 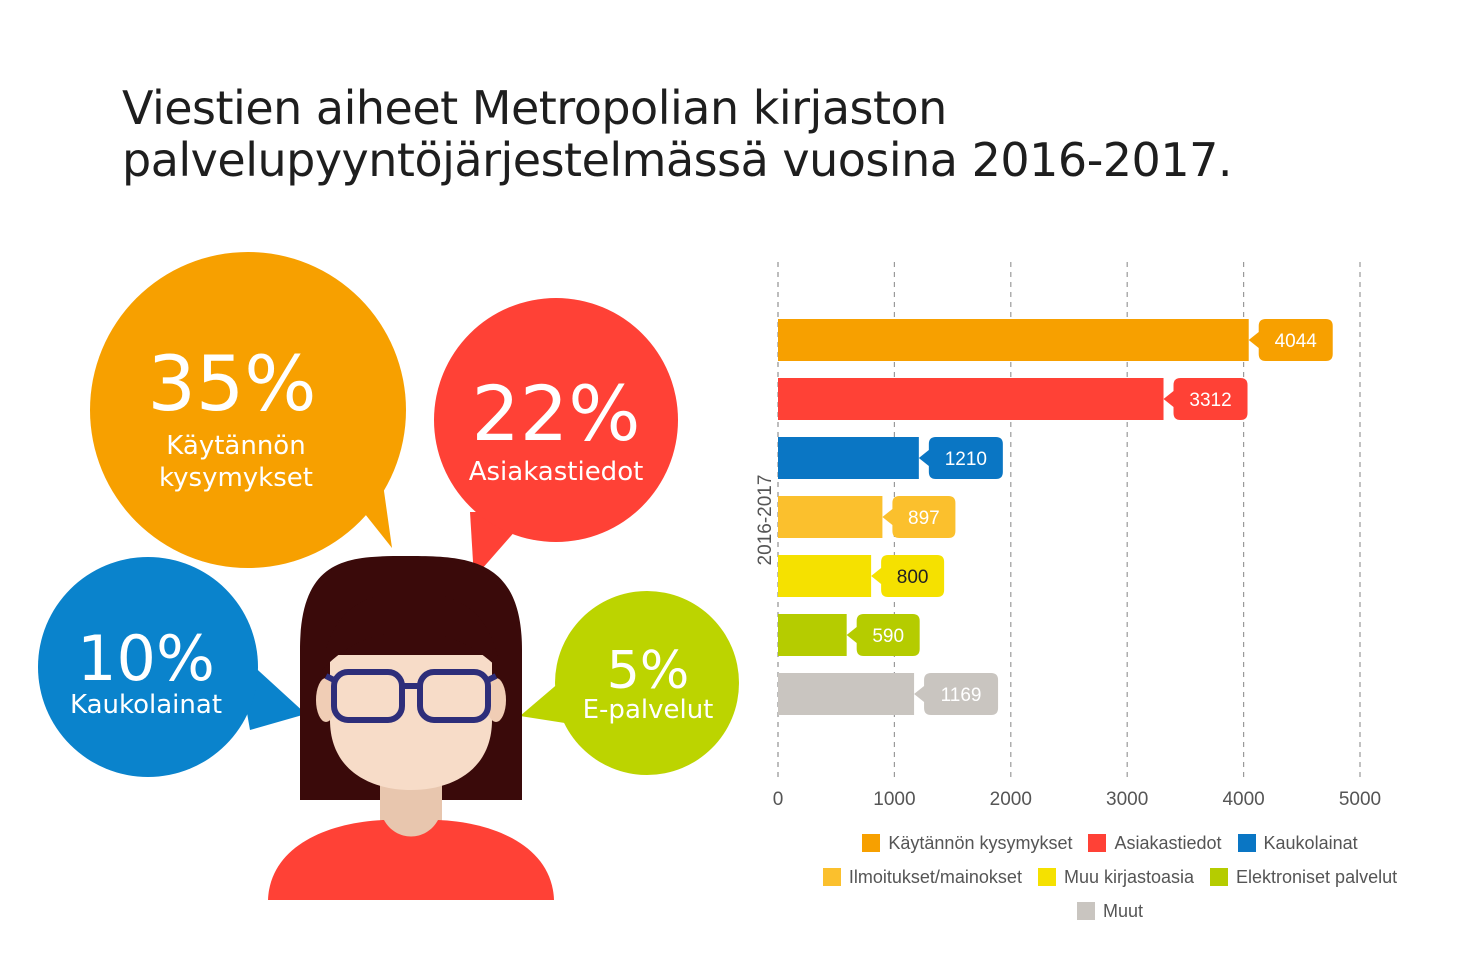 I want to click on bar-value-label: 800, so click(x=913, y=577).